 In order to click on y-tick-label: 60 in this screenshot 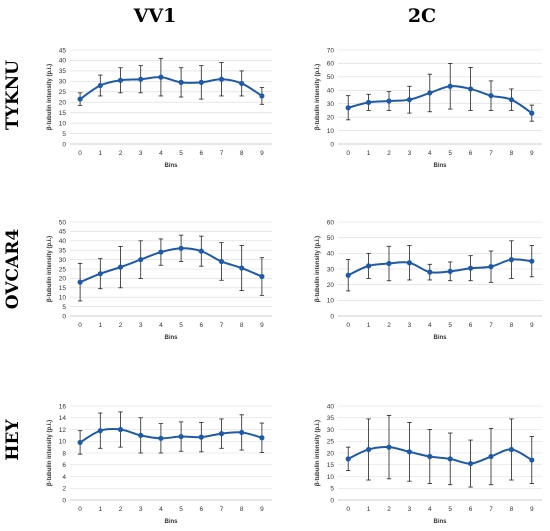, I will do `click(331, 222)`.